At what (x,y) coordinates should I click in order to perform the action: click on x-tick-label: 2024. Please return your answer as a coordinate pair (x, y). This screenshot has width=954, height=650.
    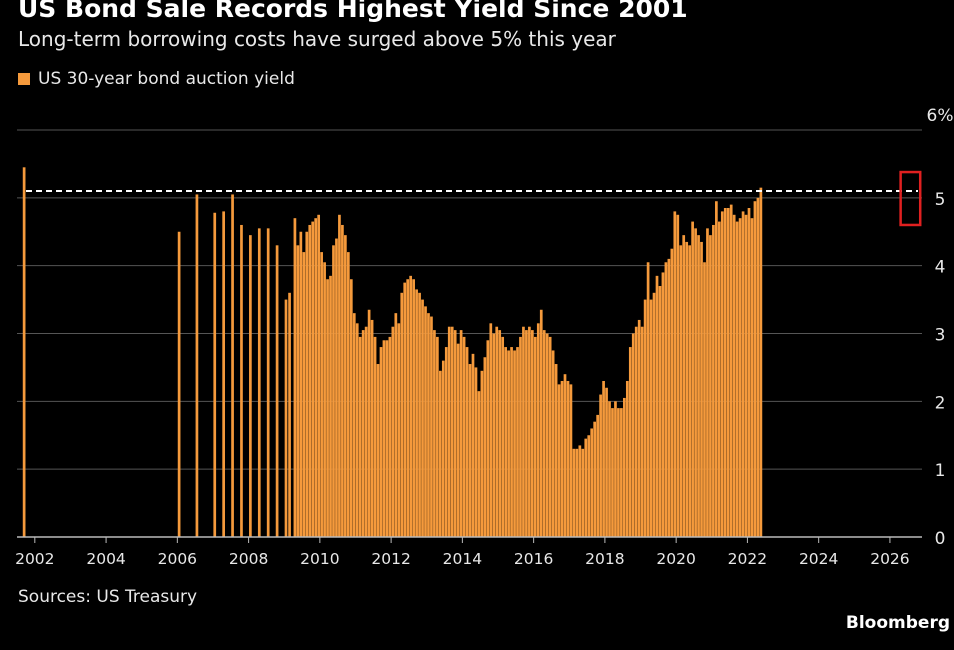
    Looking at the image, I should click on (818, 559).